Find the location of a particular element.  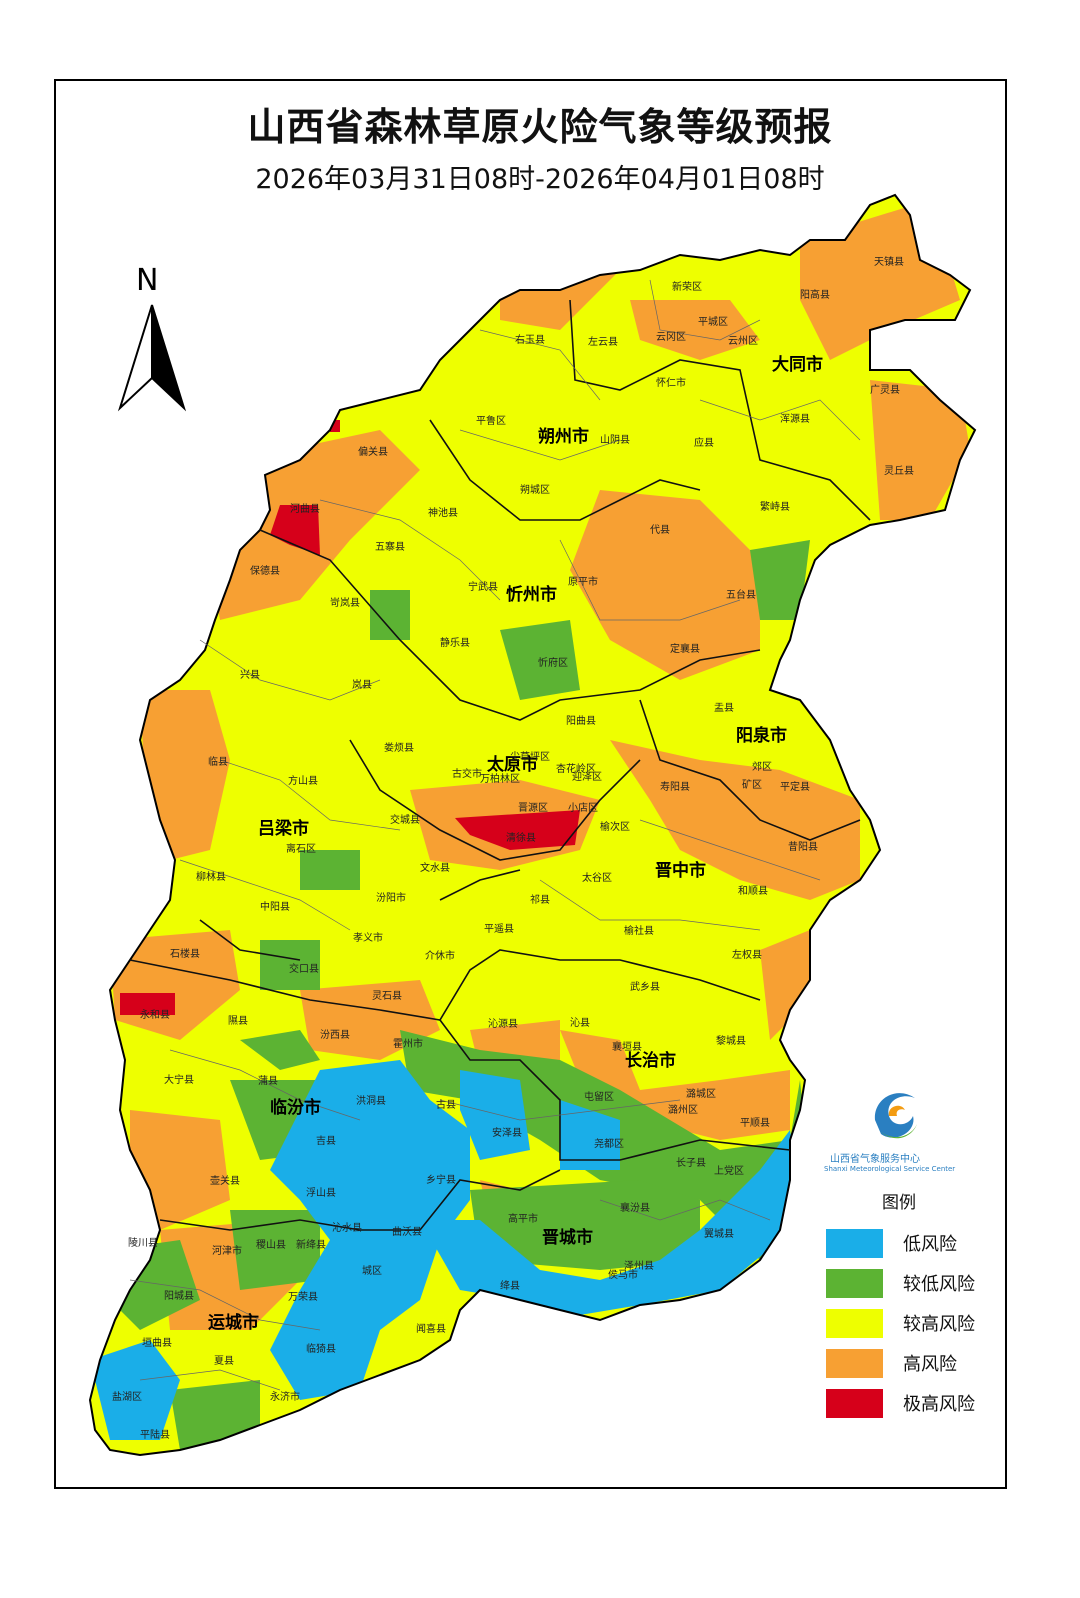

county-label: 天镇县 is located at coordinates (889, 261).